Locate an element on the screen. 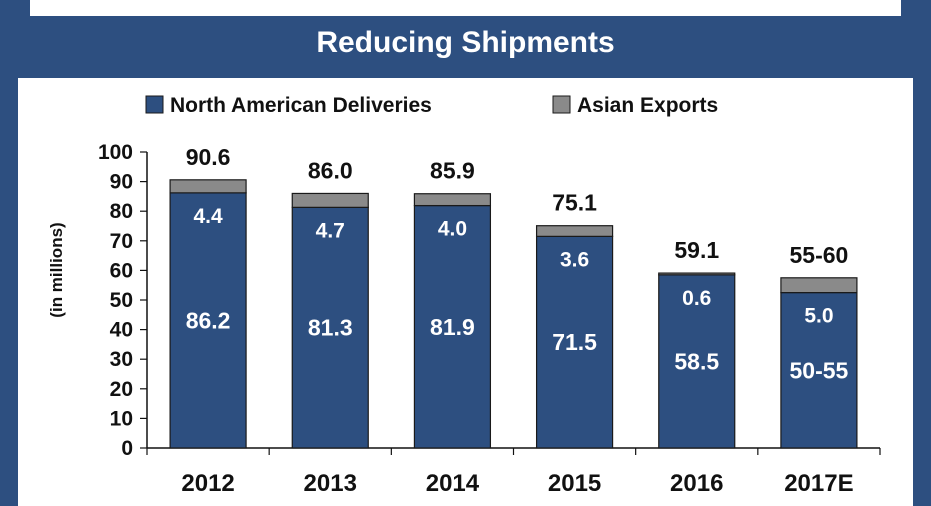 The image size is (931, 506). y-tick-label: 20 is located at coordinates (121, 389).